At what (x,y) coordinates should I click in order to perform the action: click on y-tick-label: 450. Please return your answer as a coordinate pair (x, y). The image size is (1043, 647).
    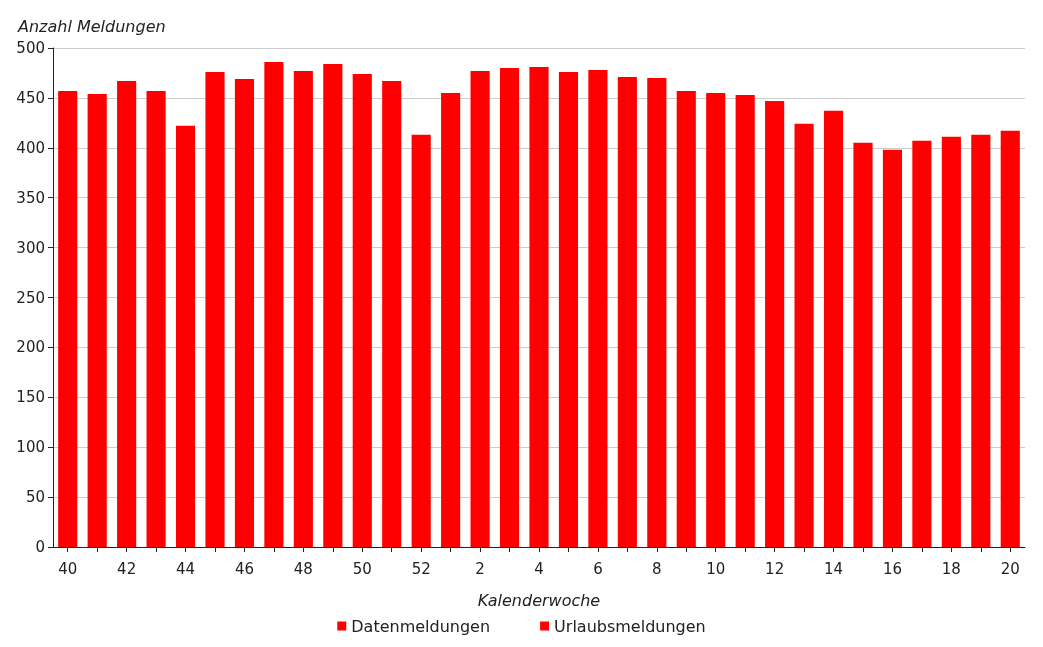
    Looking at the image, I should click on (30, 97).